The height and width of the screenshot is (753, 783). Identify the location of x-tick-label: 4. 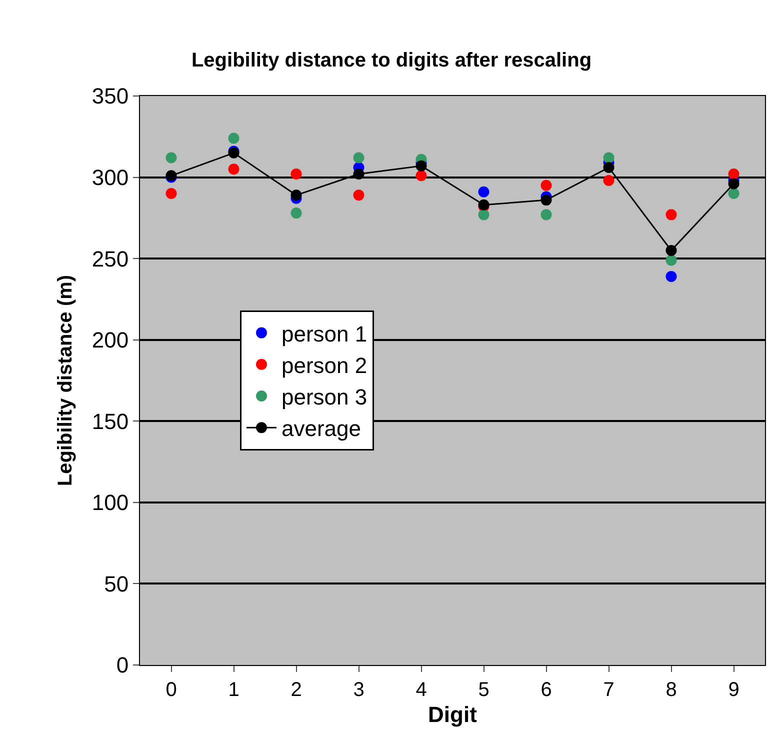
(421, 690).